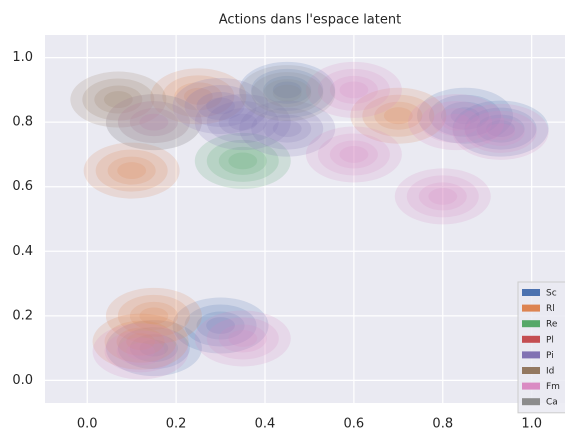  Describe the element at coordinates (553, 387) in the screenshot. I see `legend-label: Fm` at that location.